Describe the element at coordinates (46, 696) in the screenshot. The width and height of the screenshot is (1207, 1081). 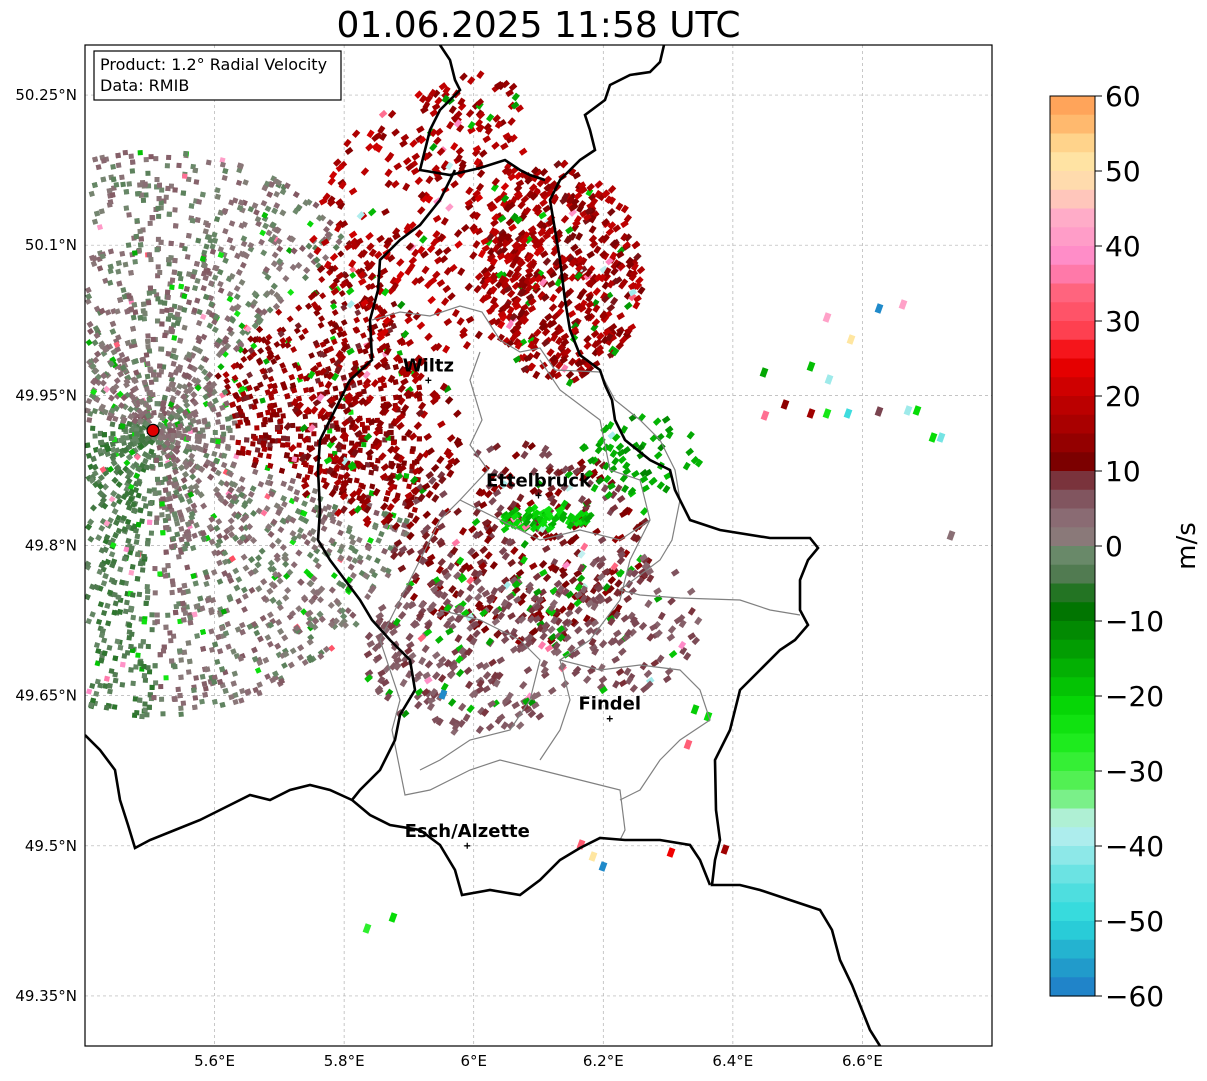
I see `lat-tick-label: 49.65°N` at that location.